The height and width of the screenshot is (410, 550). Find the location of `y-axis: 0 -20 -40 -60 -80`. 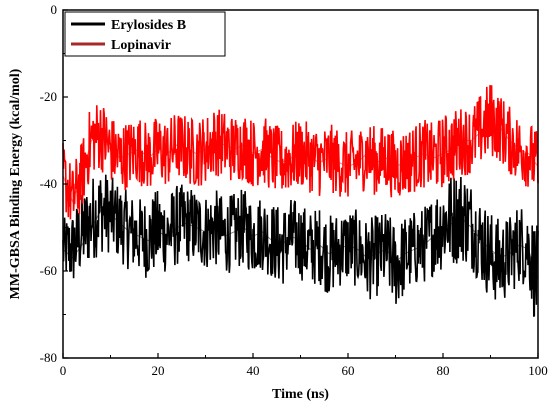

y-axis: 0 -20 -40 -60 -80 is located at coordinates (54, 183).